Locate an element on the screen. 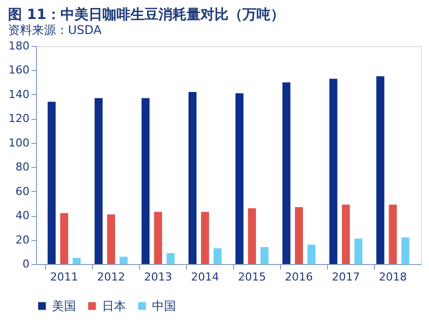 This screenshot has height=320, width=429. legend-label: 美国 is located at coordinates (64, 306).